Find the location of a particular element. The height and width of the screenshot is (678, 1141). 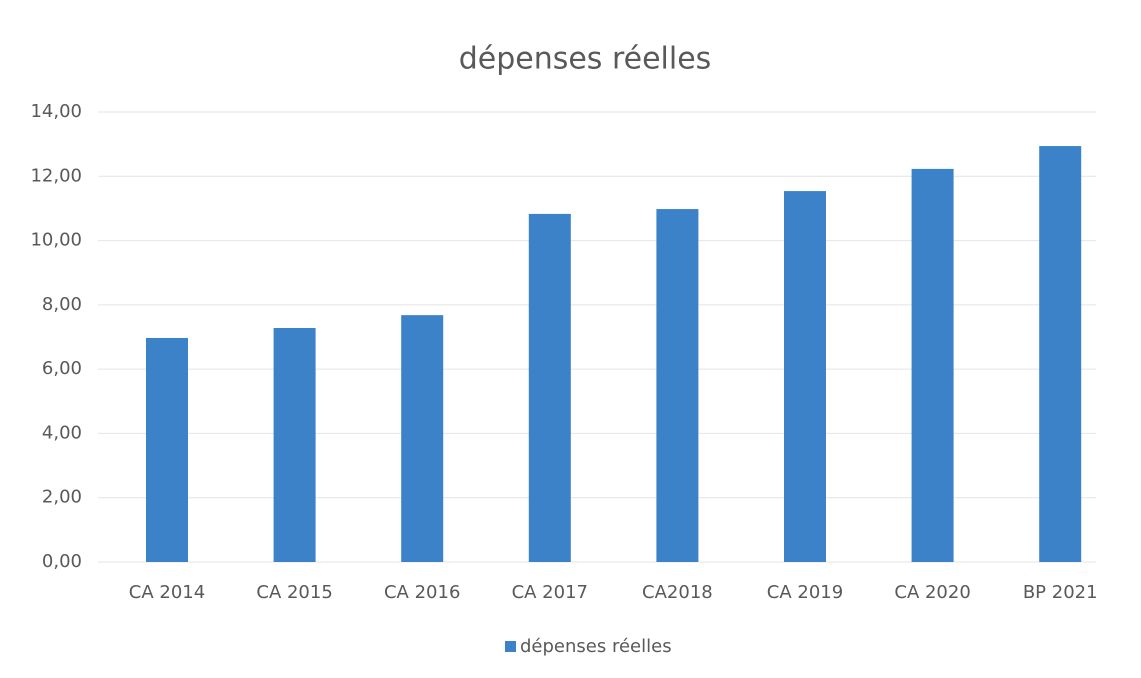

y-tick-label: 10,00 is located at coordinates (56, 240).